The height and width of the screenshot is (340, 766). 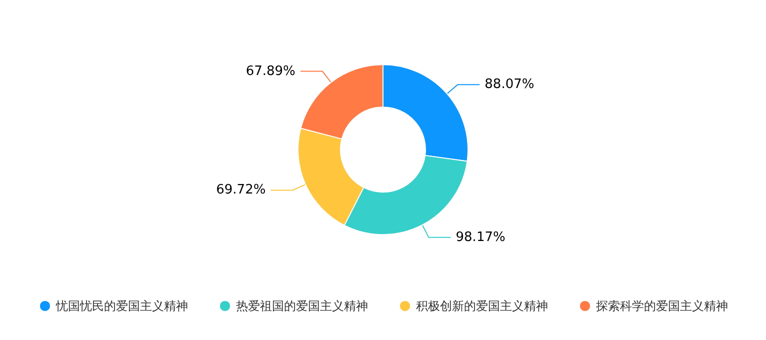 What do you see at coordinates (121, 306) in the screenshot?
I see `legend-label: 忧国忧民的爱国主义精神` at bounding box center [121, 306].